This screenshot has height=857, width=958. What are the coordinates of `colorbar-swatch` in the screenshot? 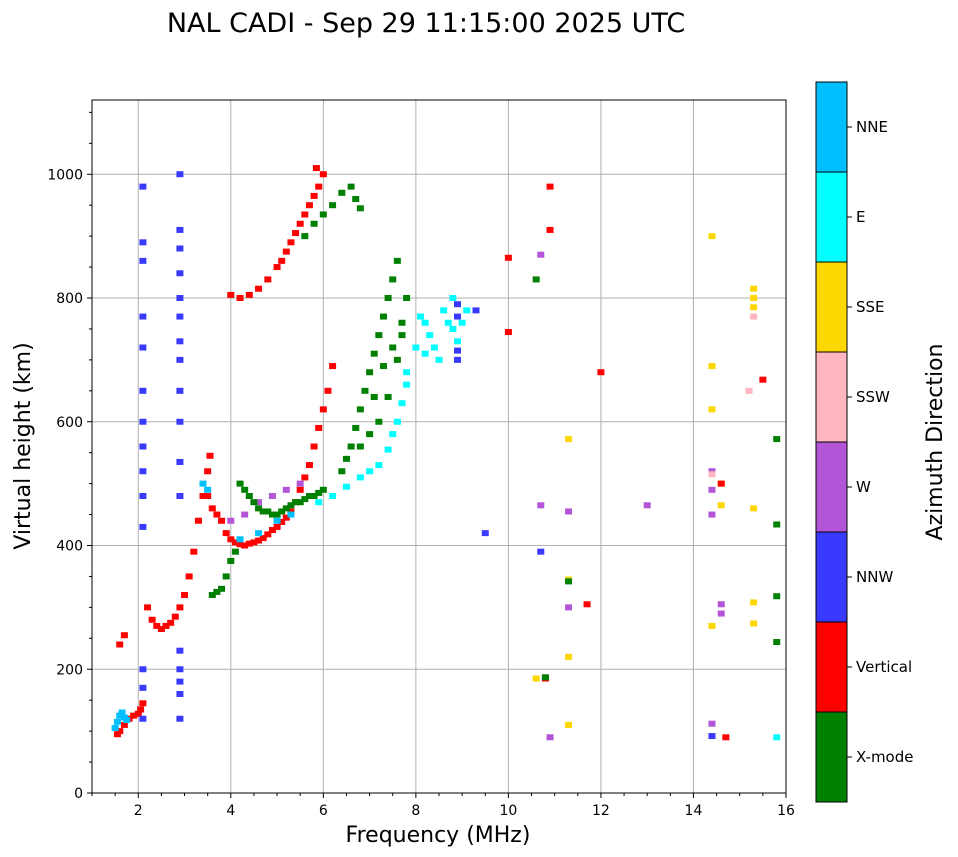 It's located at (831, 577).